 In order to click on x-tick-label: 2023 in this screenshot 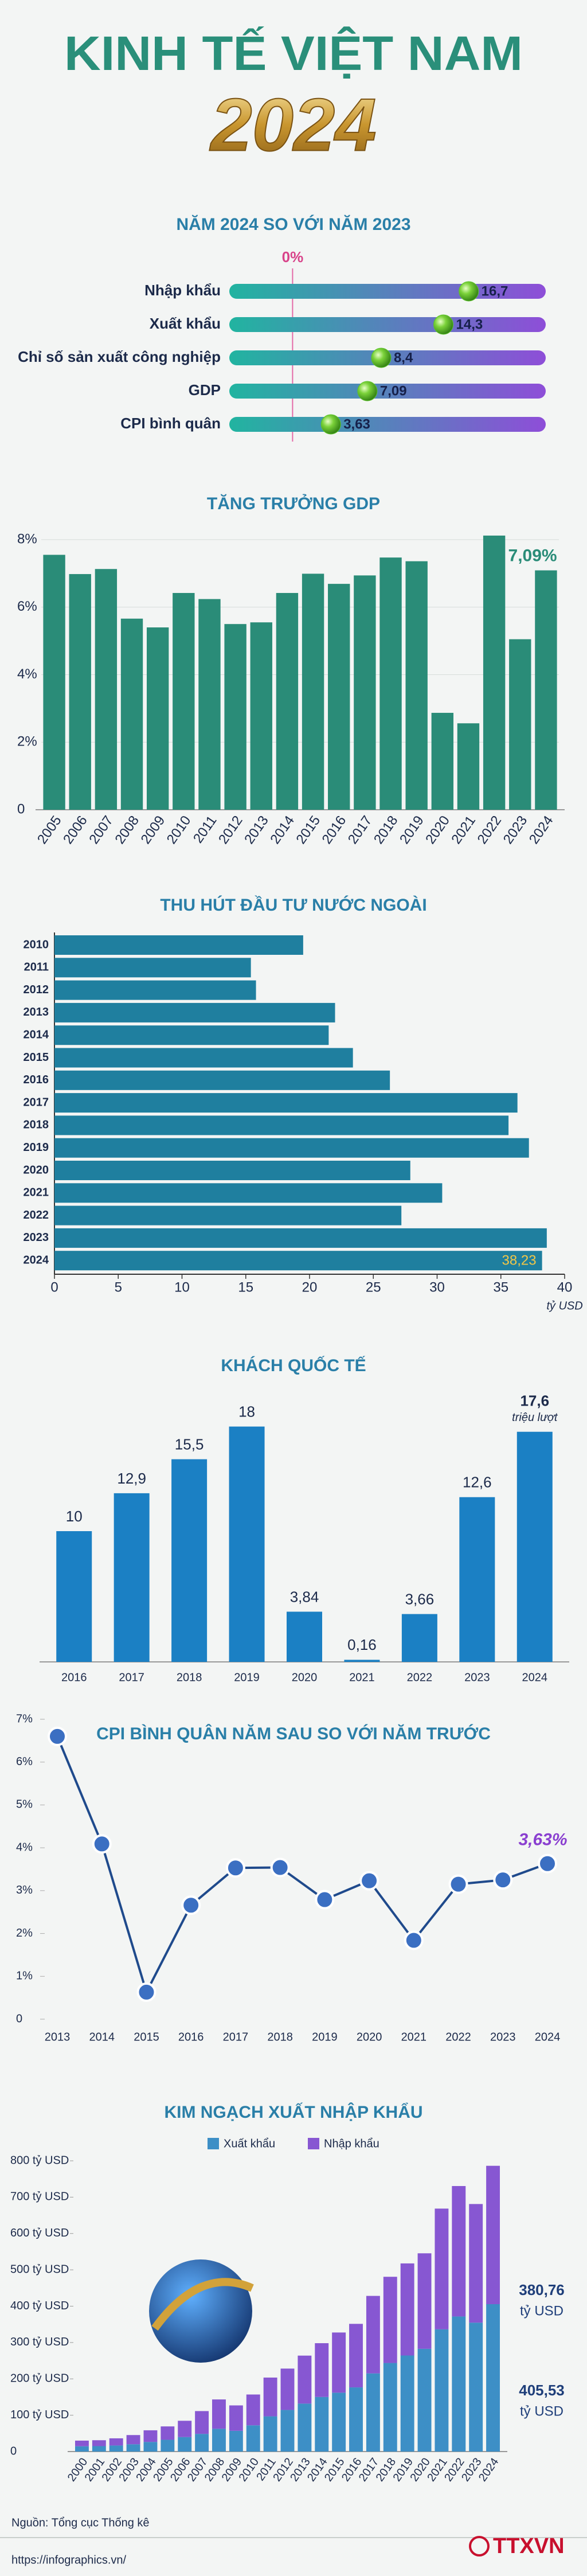, I will do `click(503, 2037)`.